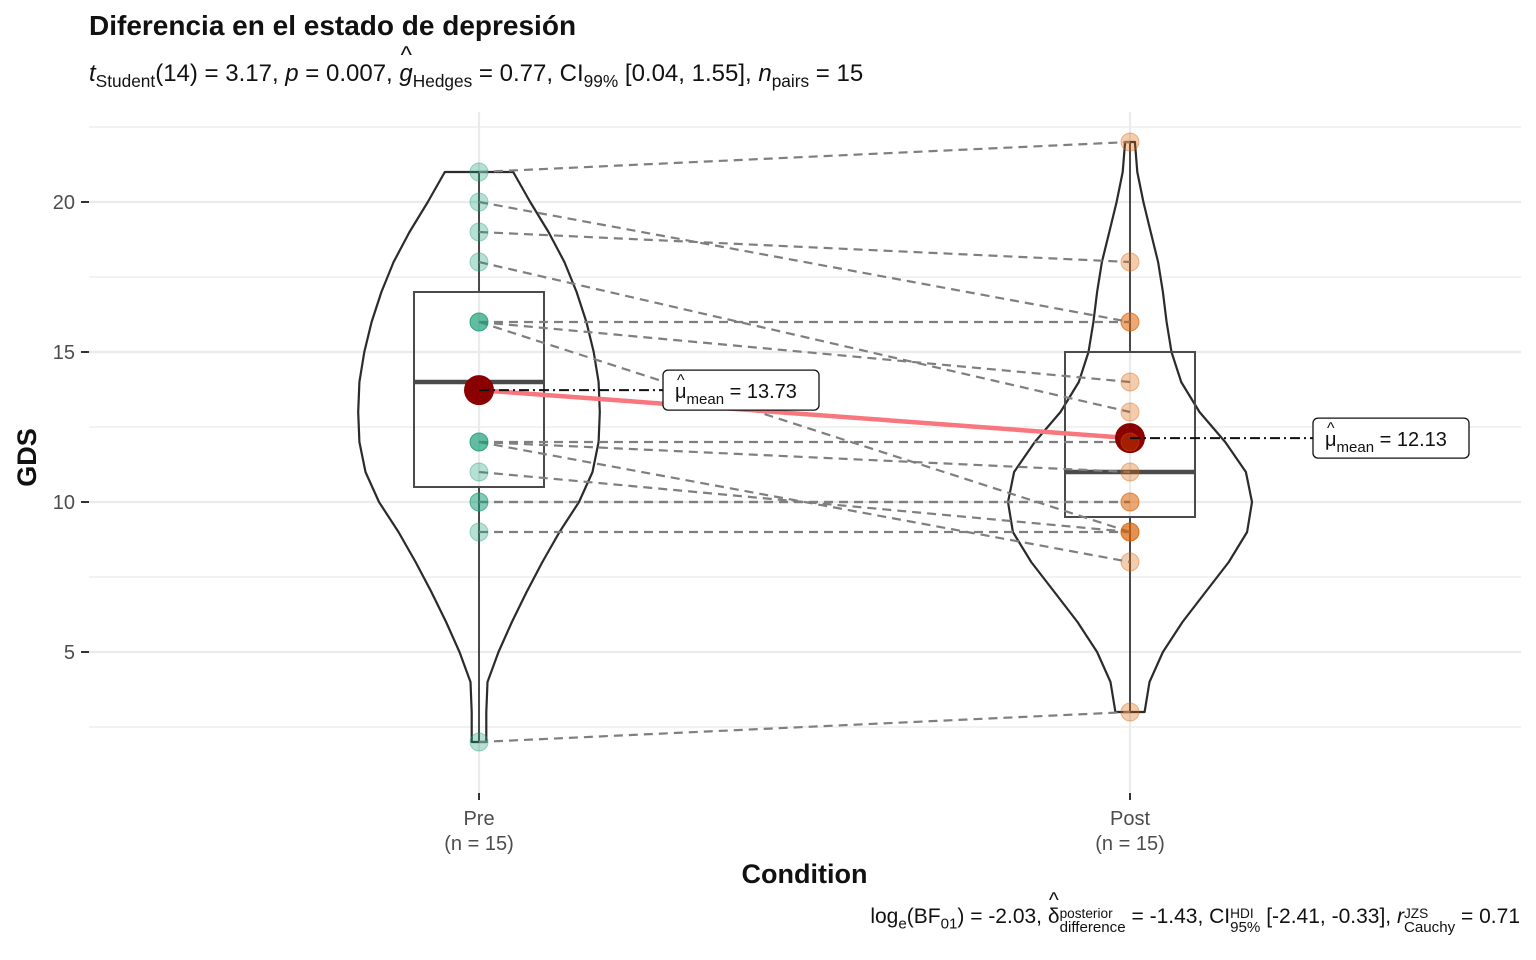 This screenshot has width=1536, height=960. I want to click on caption-ci-sup: HDI, so click(1242, 914).